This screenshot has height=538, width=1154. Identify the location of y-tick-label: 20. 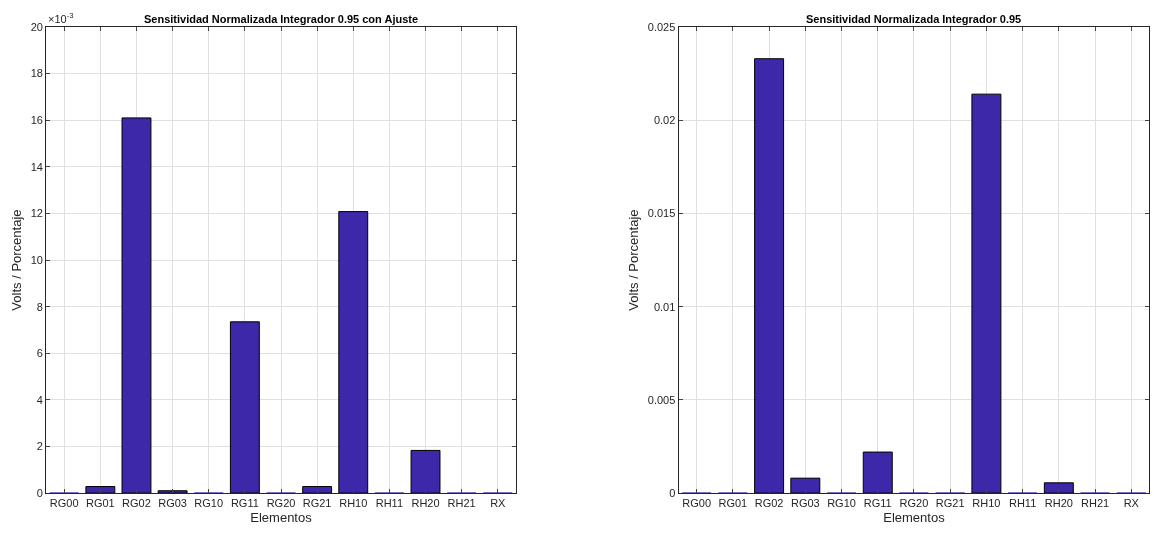
(36, 26).